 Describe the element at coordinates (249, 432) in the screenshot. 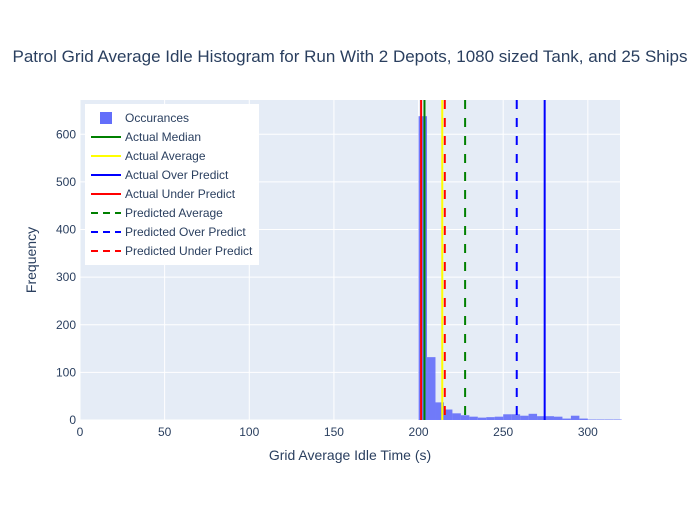

I see `x-tick-label: 100` at that location.